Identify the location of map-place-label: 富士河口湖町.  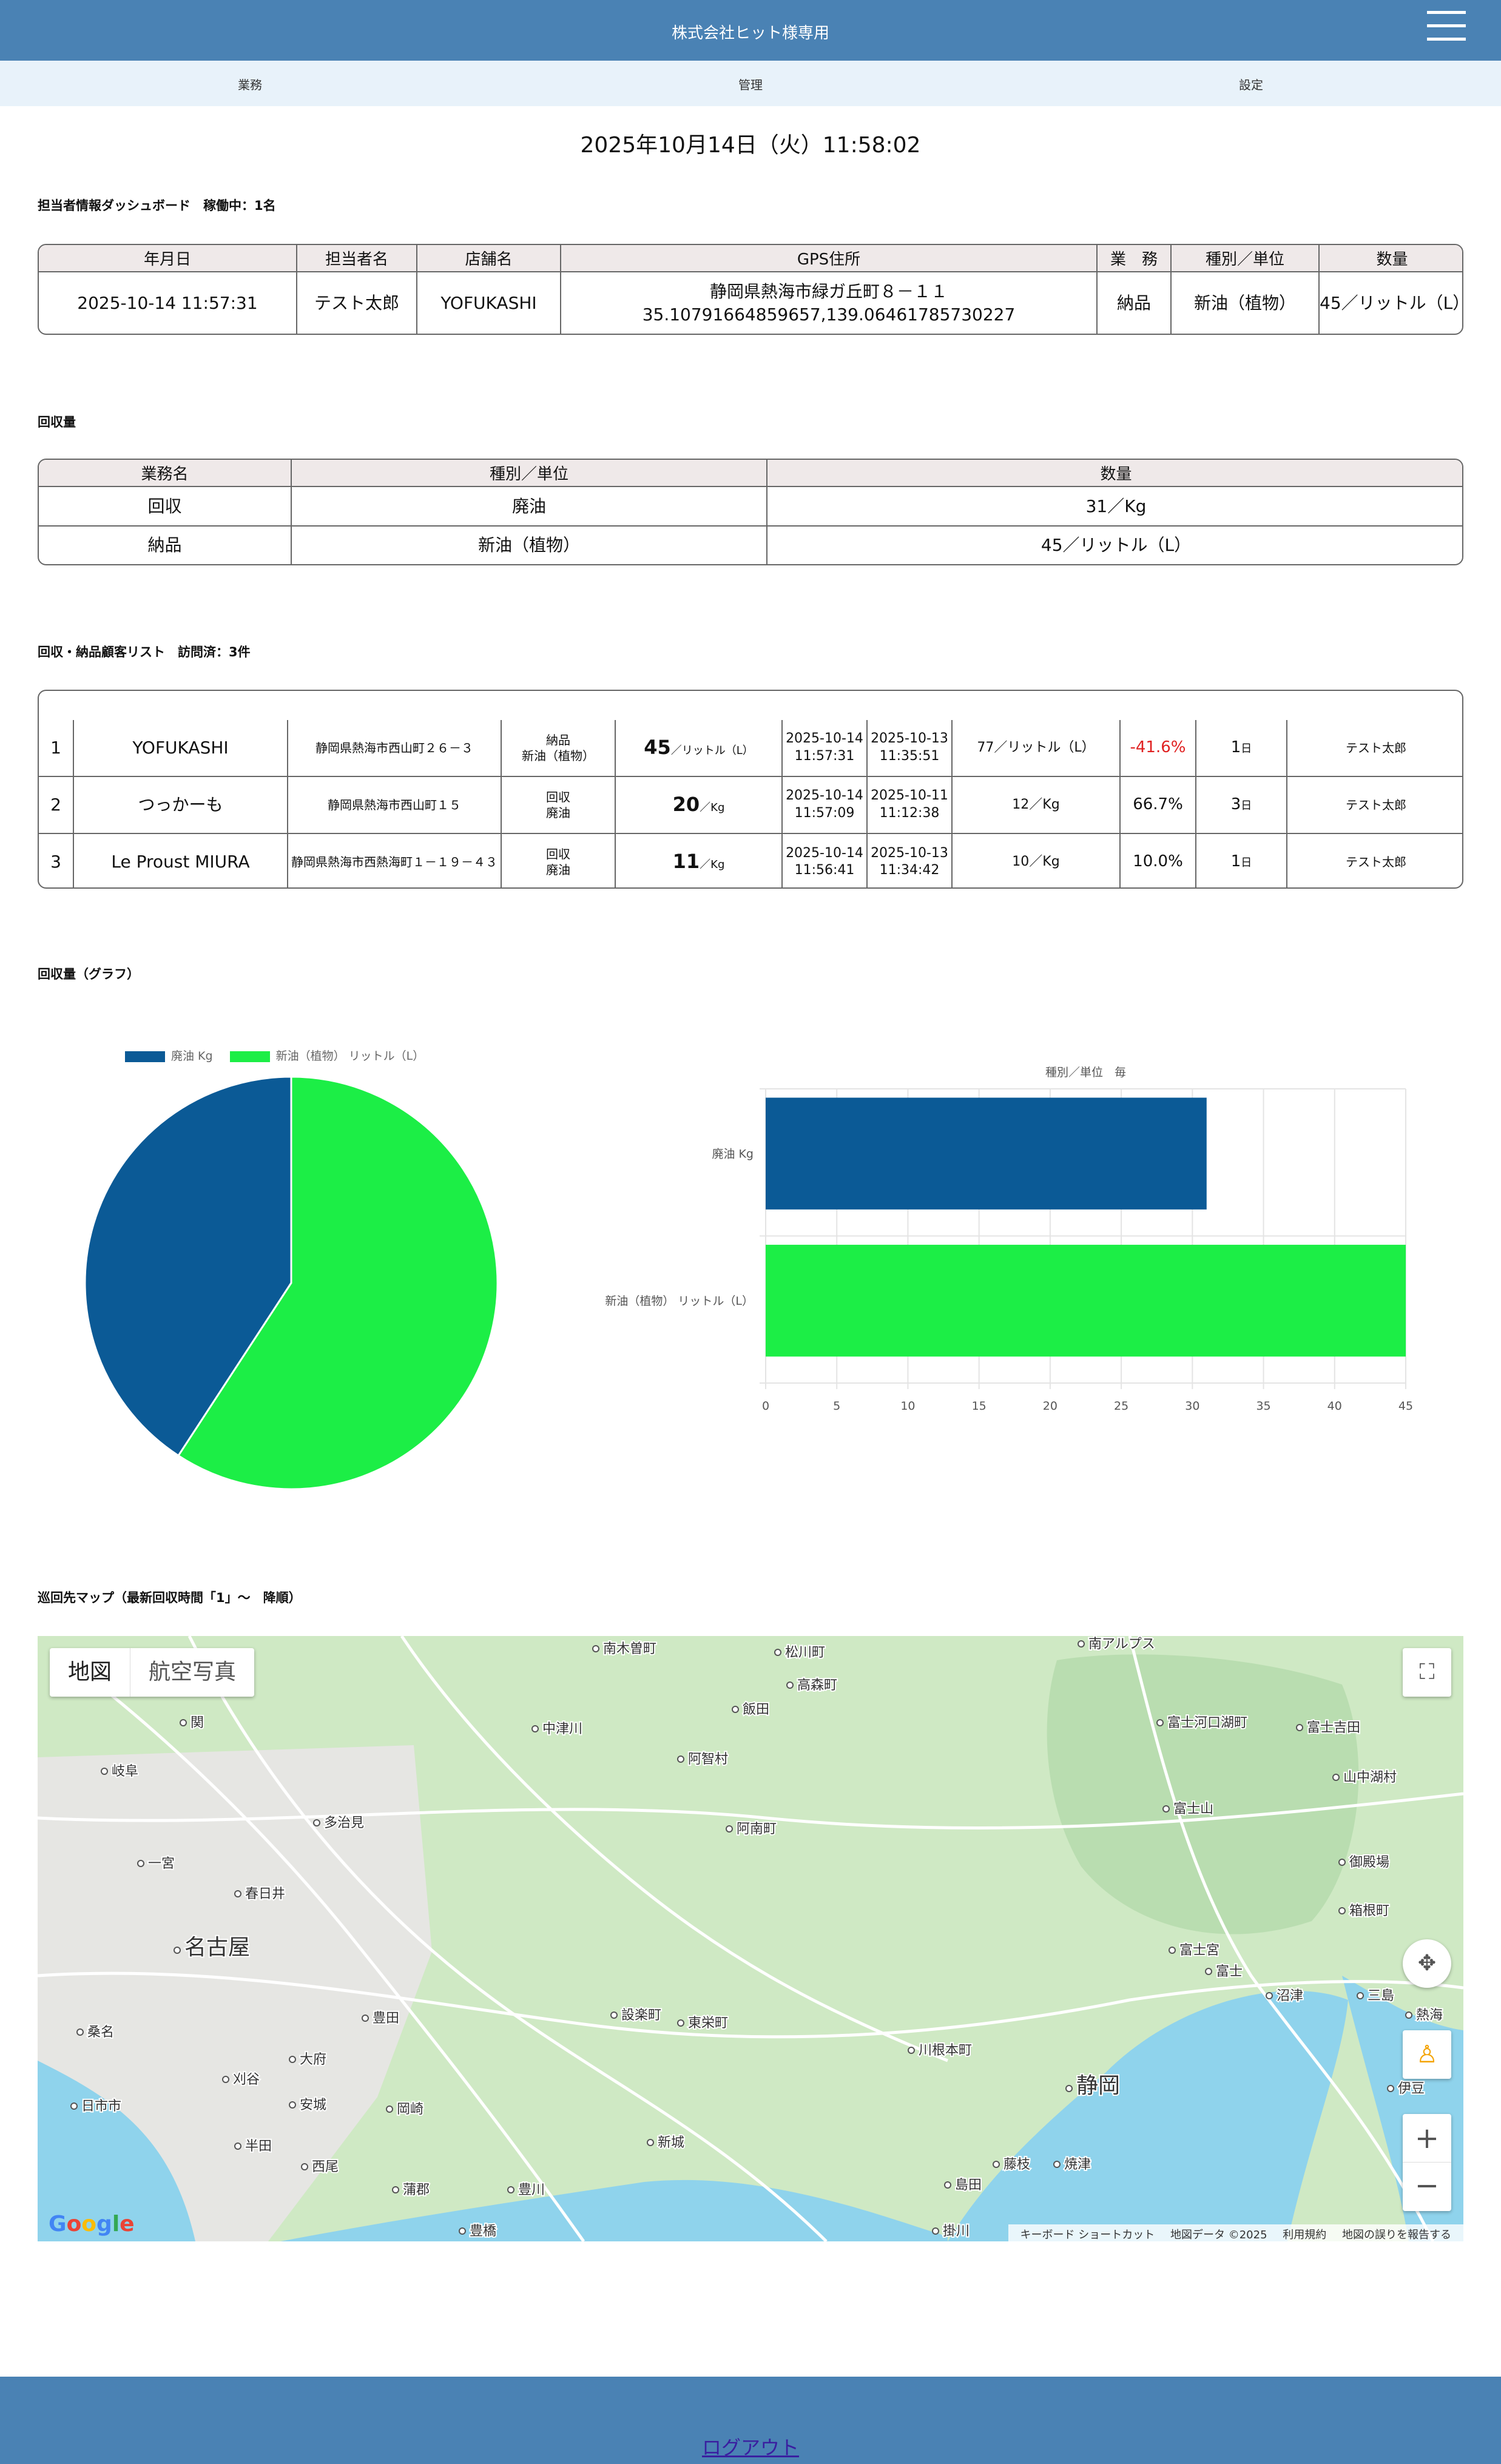
(1202, 1723).